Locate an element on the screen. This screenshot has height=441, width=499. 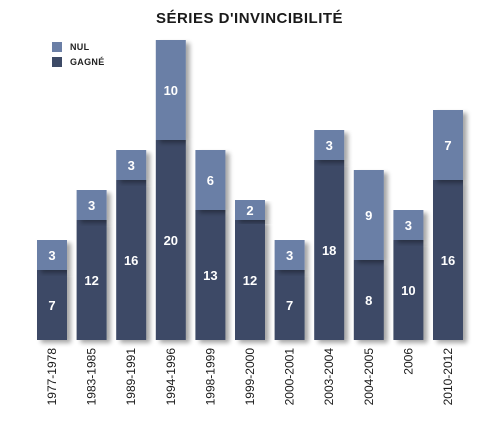
data-label-nul-6: 3 is located at coordinates (289, 255).